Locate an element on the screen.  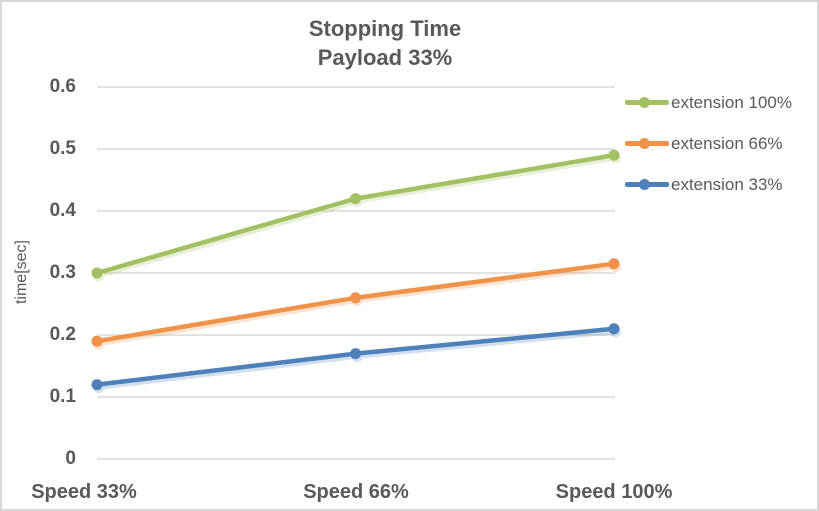
legend-item-extension-33: extension 33% is located at coordinates (704, 184).